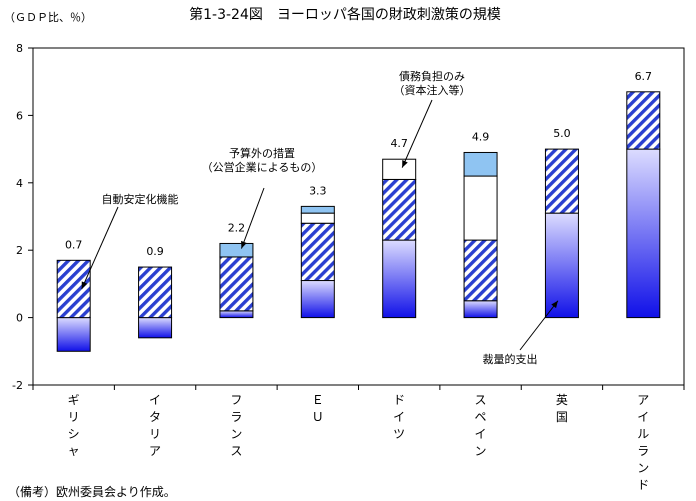  I want to click on data-label: 6.7, so click(644, 76).